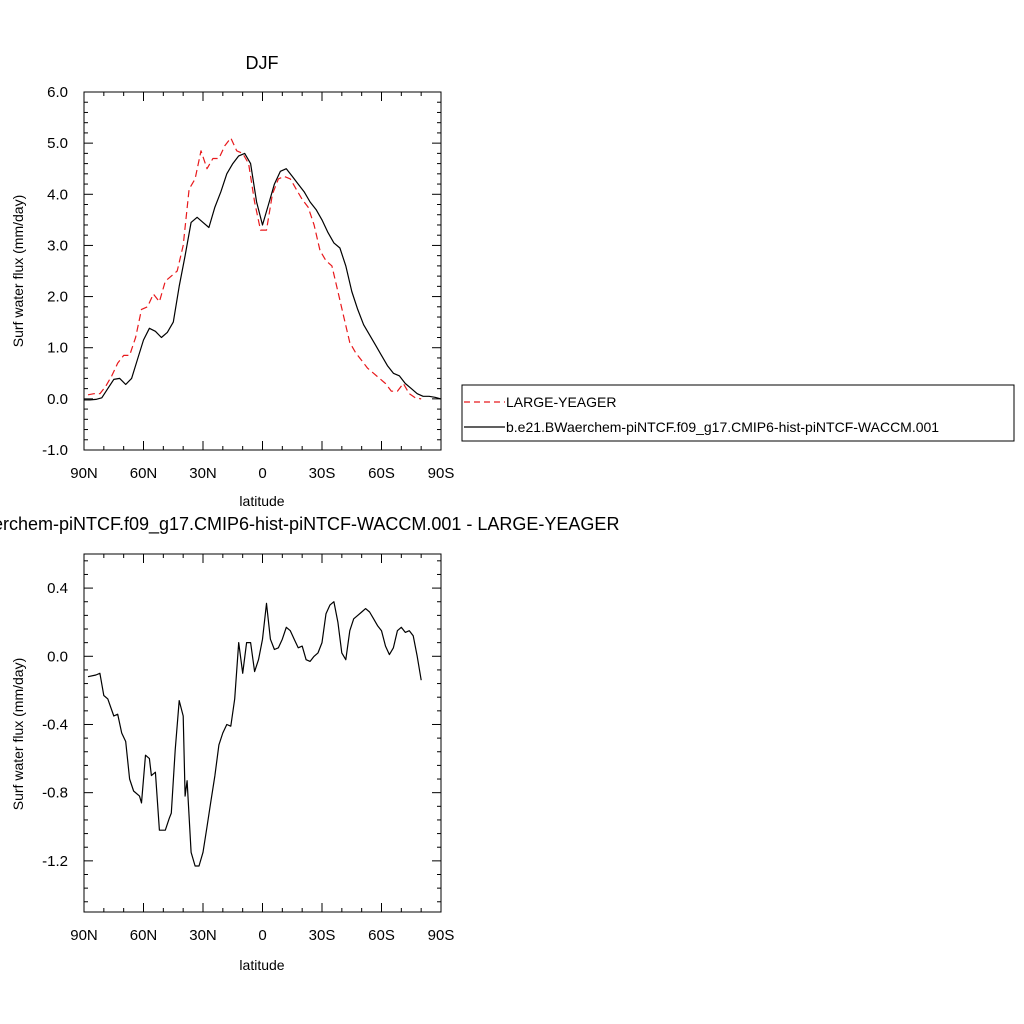 The image size is (1024, 1024). I want to click on top-chart-series-0-line, so click(254, 268).